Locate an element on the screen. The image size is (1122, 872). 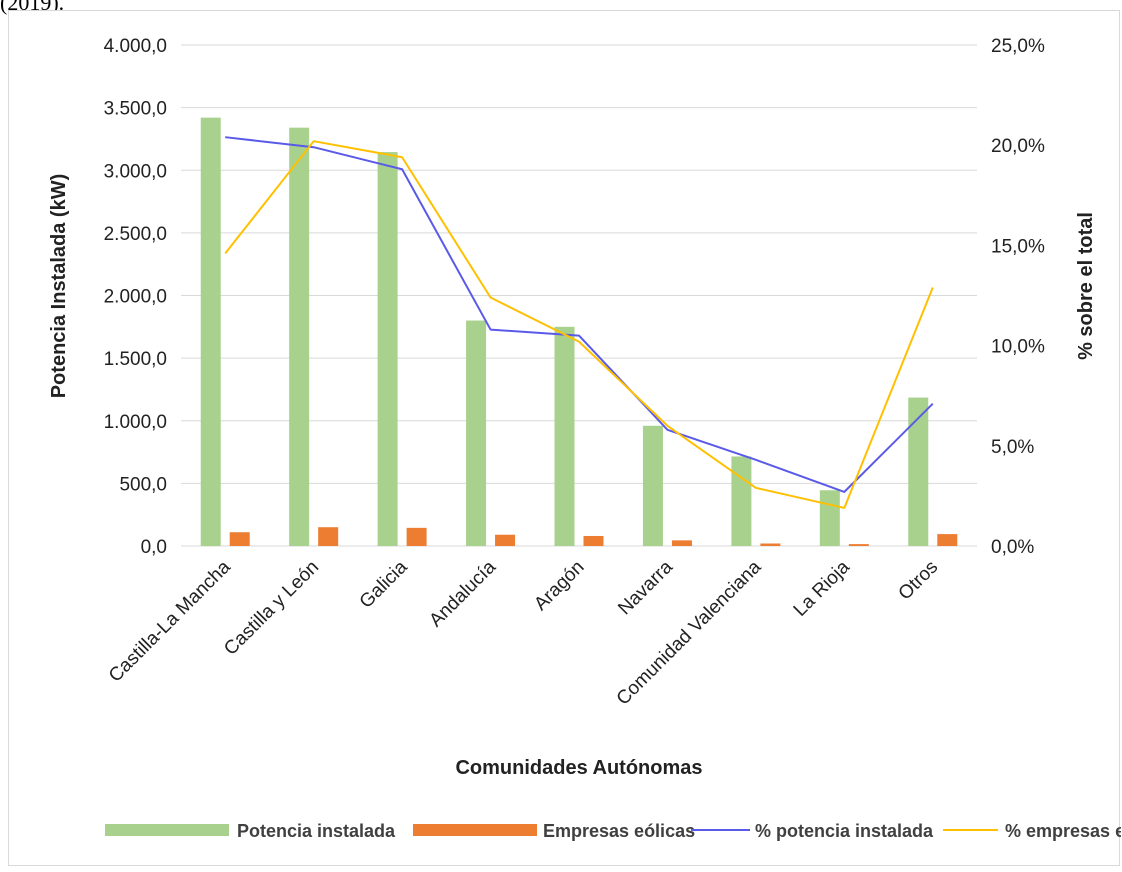
category-label-comunidad-valenciana: Comunidad Valenciana is located at coordinates (689, 632).